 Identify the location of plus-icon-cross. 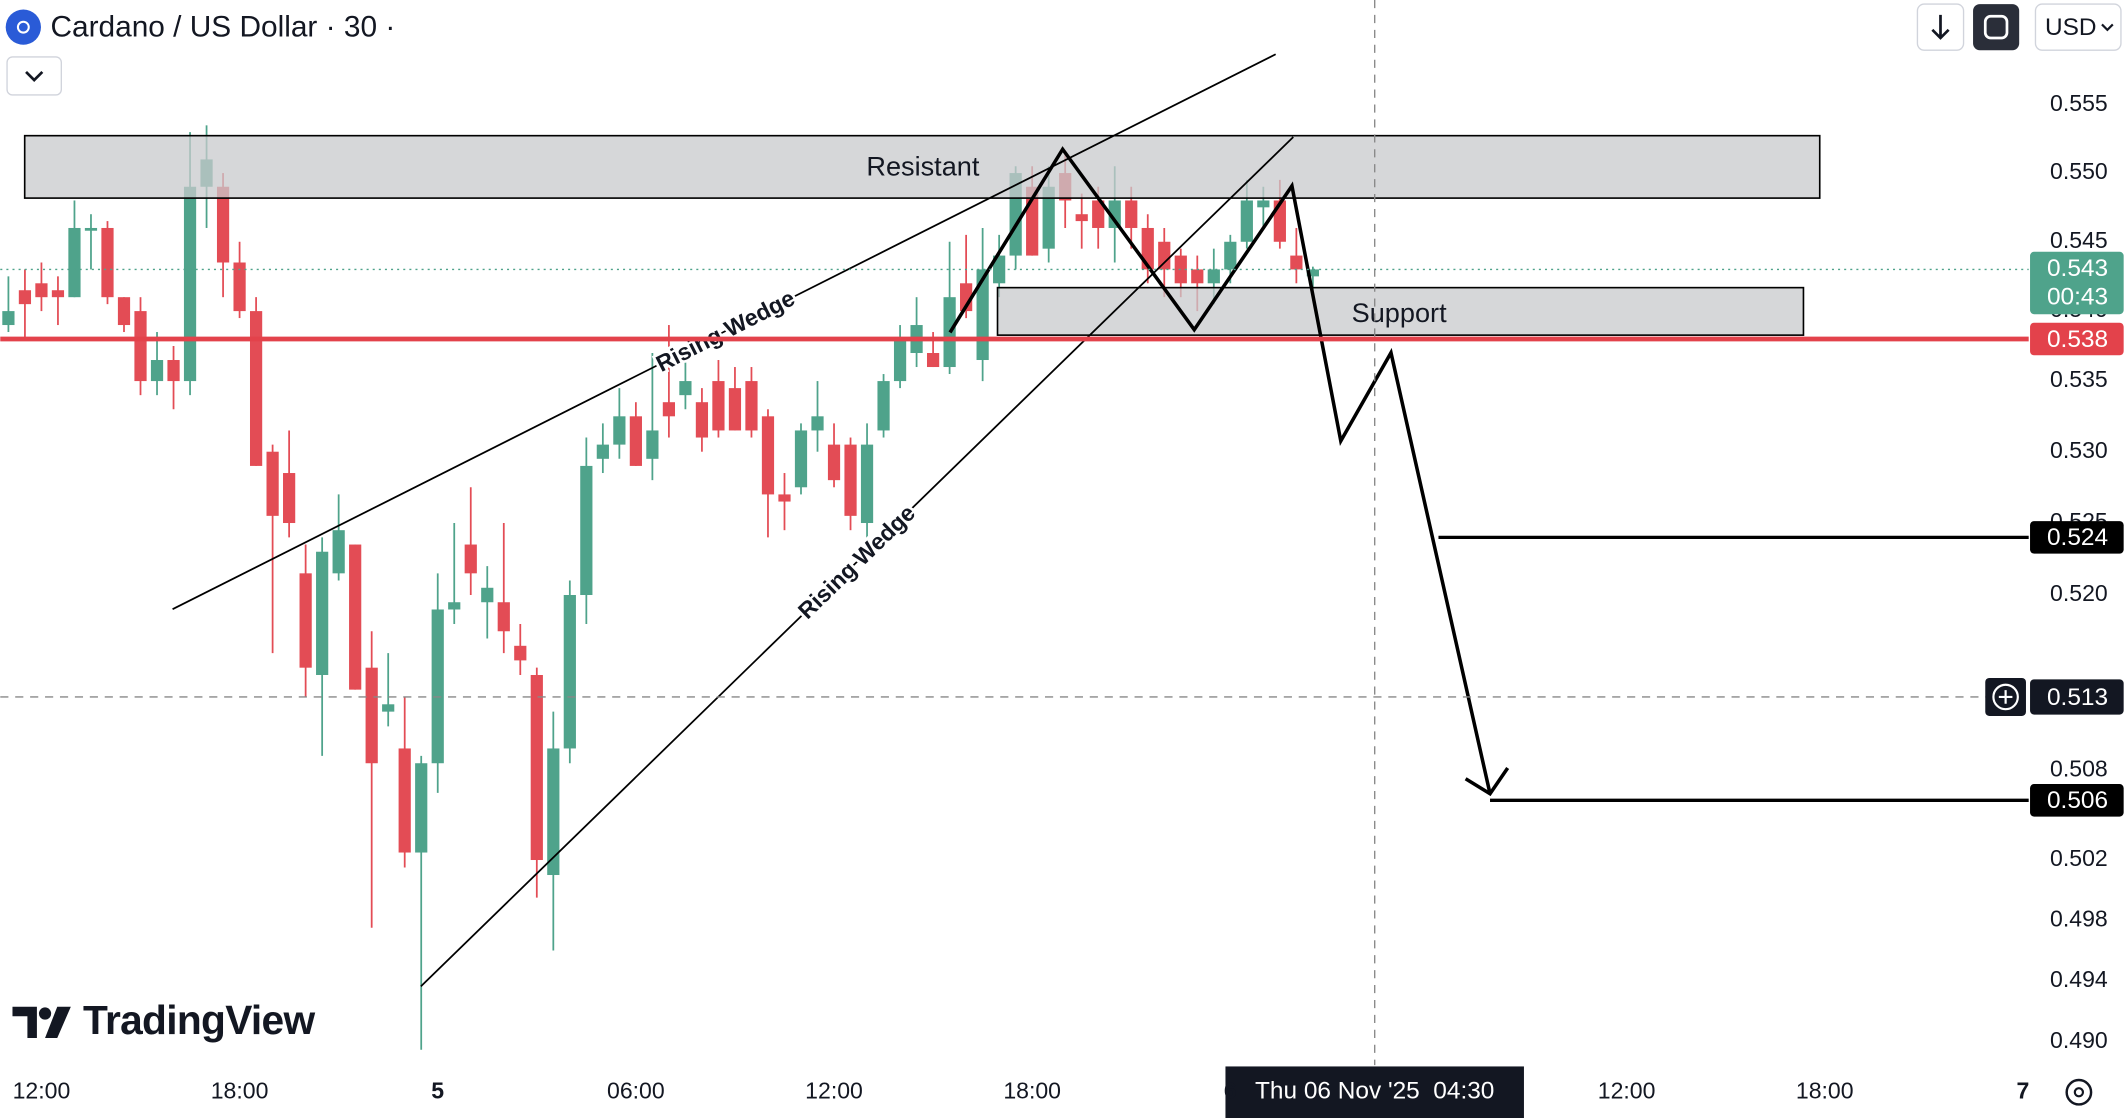
(2005, 697).